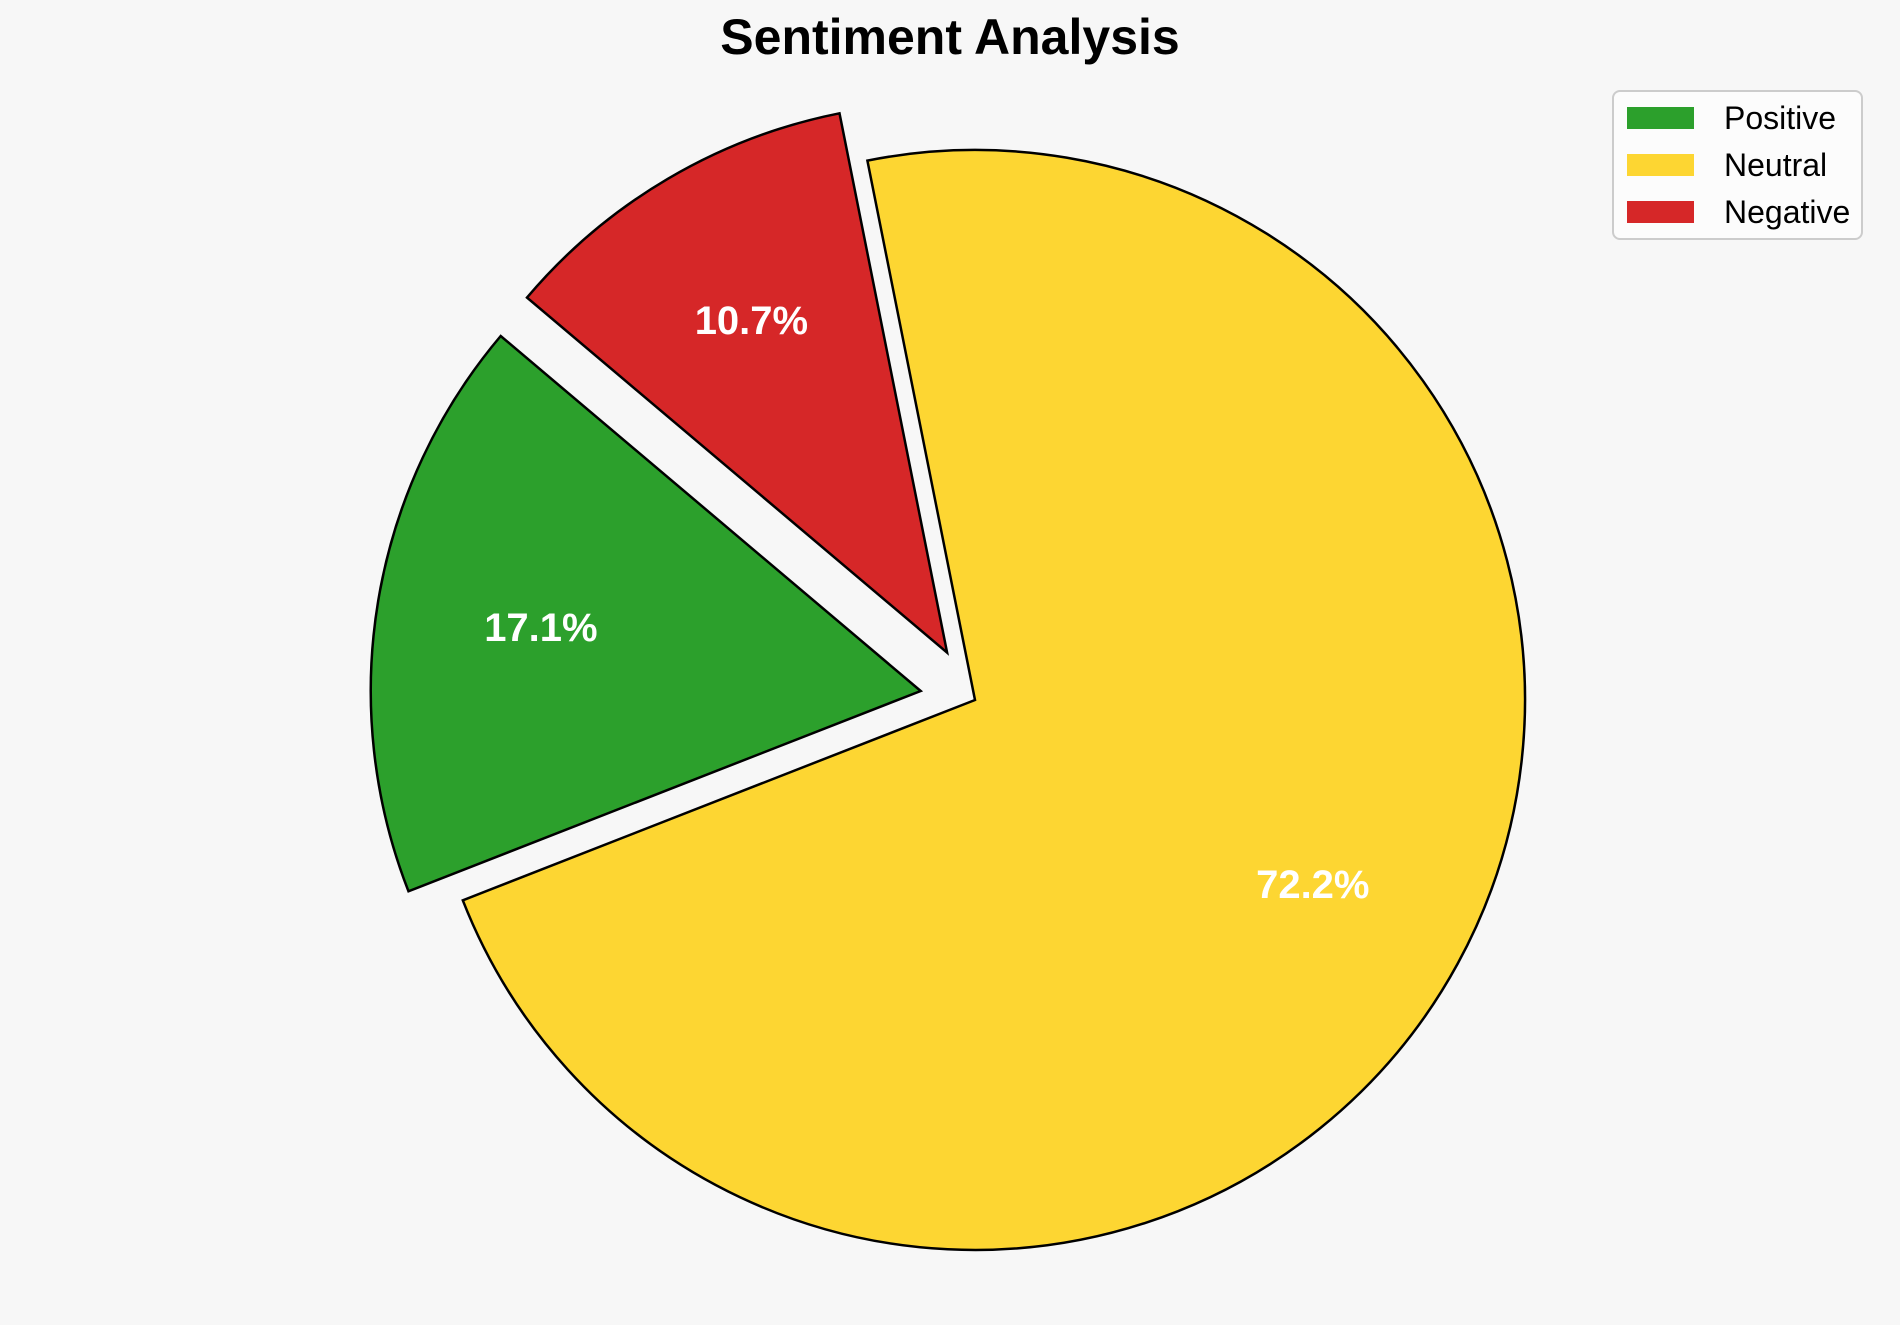 This screenshot has height=1325, width=1900. I want to click on legend-item-negative: Negative, so click(1744, 212).